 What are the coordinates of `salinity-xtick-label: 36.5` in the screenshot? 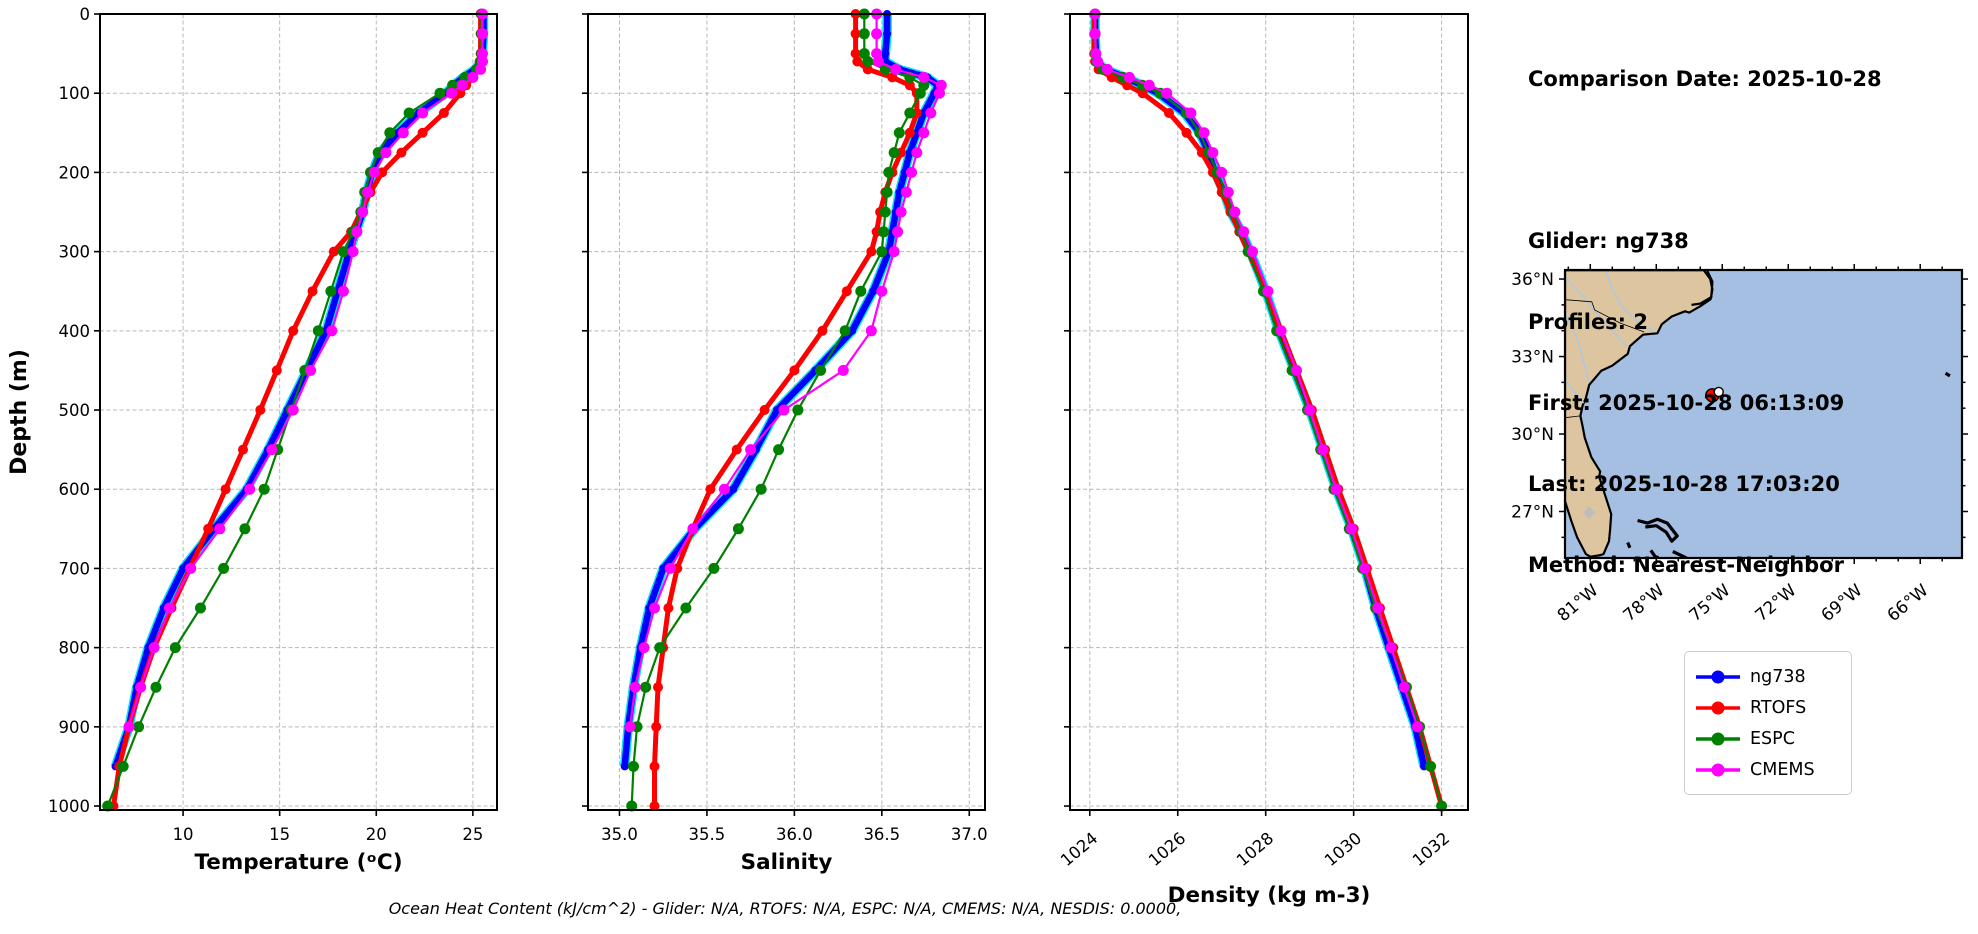 It's located at (881, 834).